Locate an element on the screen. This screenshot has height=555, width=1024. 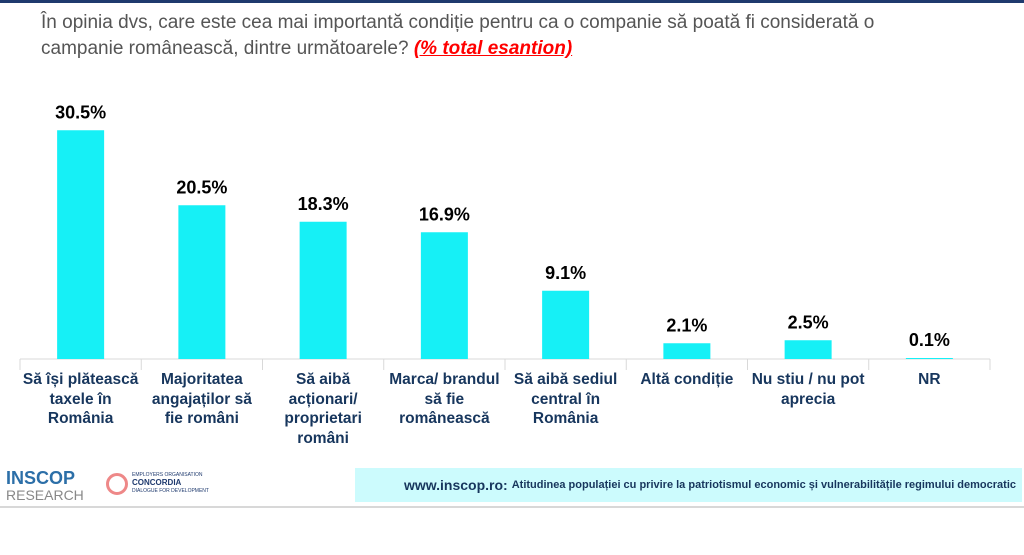
category-label: Majoritatea angajaților să fie români is located at coordinates (201, 399).